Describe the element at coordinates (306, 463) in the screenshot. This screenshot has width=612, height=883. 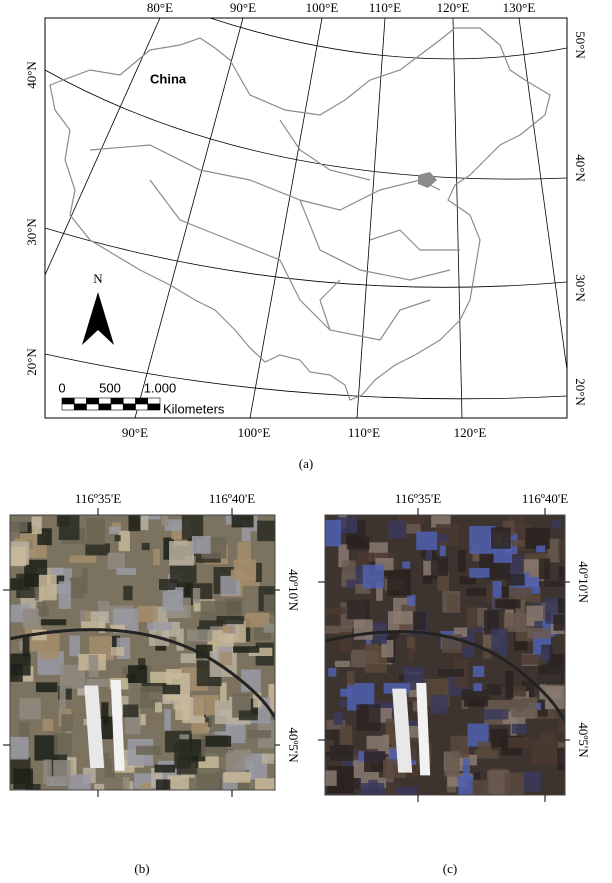
I see `caption: (a)` at that location.